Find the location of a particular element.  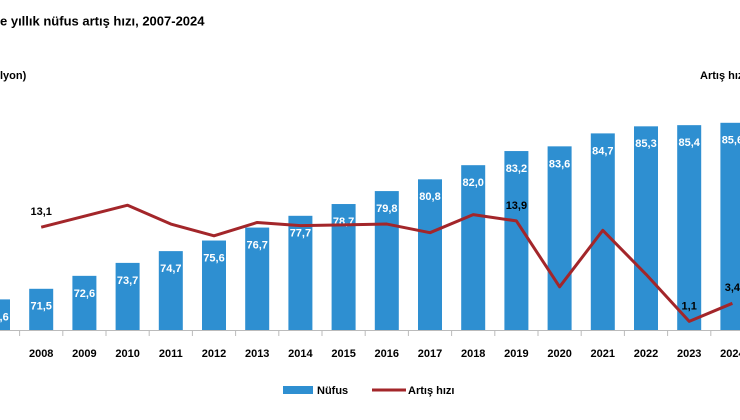

legend-label: Nüfus is located at coordinates (332, 391).